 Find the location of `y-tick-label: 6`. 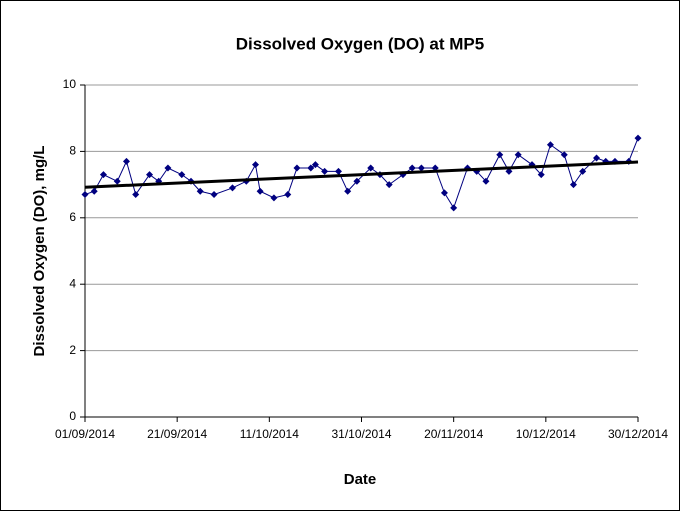

y-tick-label: 6 is located at coordinates (72, 217).